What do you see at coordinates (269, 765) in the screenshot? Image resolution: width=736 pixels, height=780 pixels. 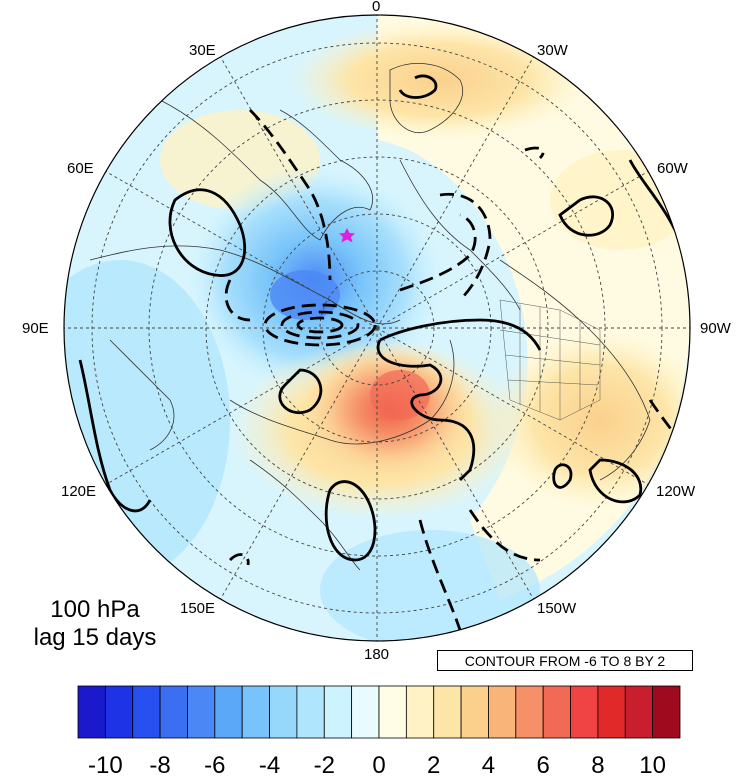 I see `colorbar-tick-label: -4` at bounding box center [269, 765].